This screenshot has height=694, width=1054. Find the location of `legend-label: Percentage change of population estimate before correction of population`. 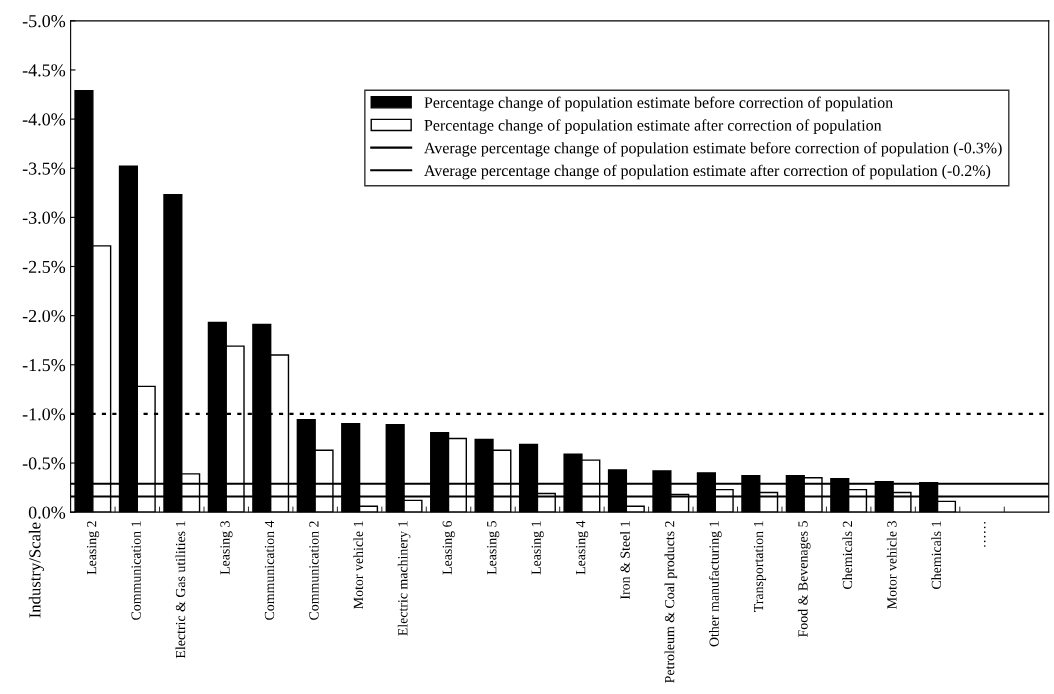

legend-label: Percentage change of population estimate before correction of population is located at coordinates (658, 104).